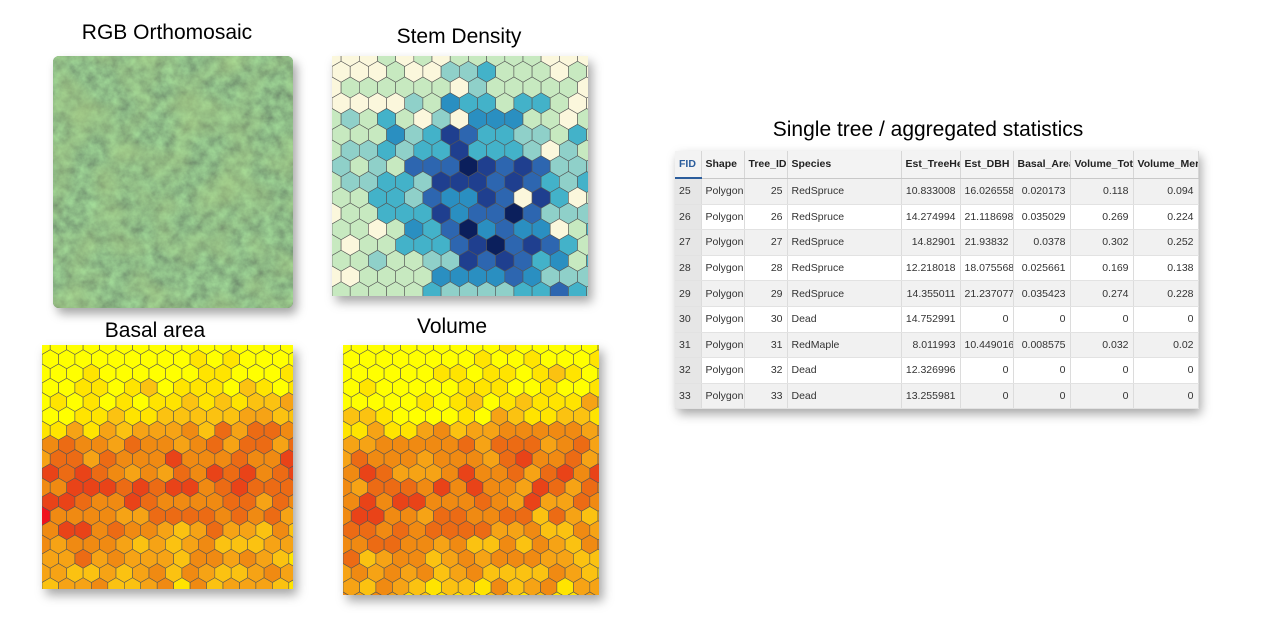 The image size is (1280, 635). What do you see at coordinates (1166, 345) in the screenshot?
I see `cell-volume-mer: 0.02` at bounding box center [1166, 345].